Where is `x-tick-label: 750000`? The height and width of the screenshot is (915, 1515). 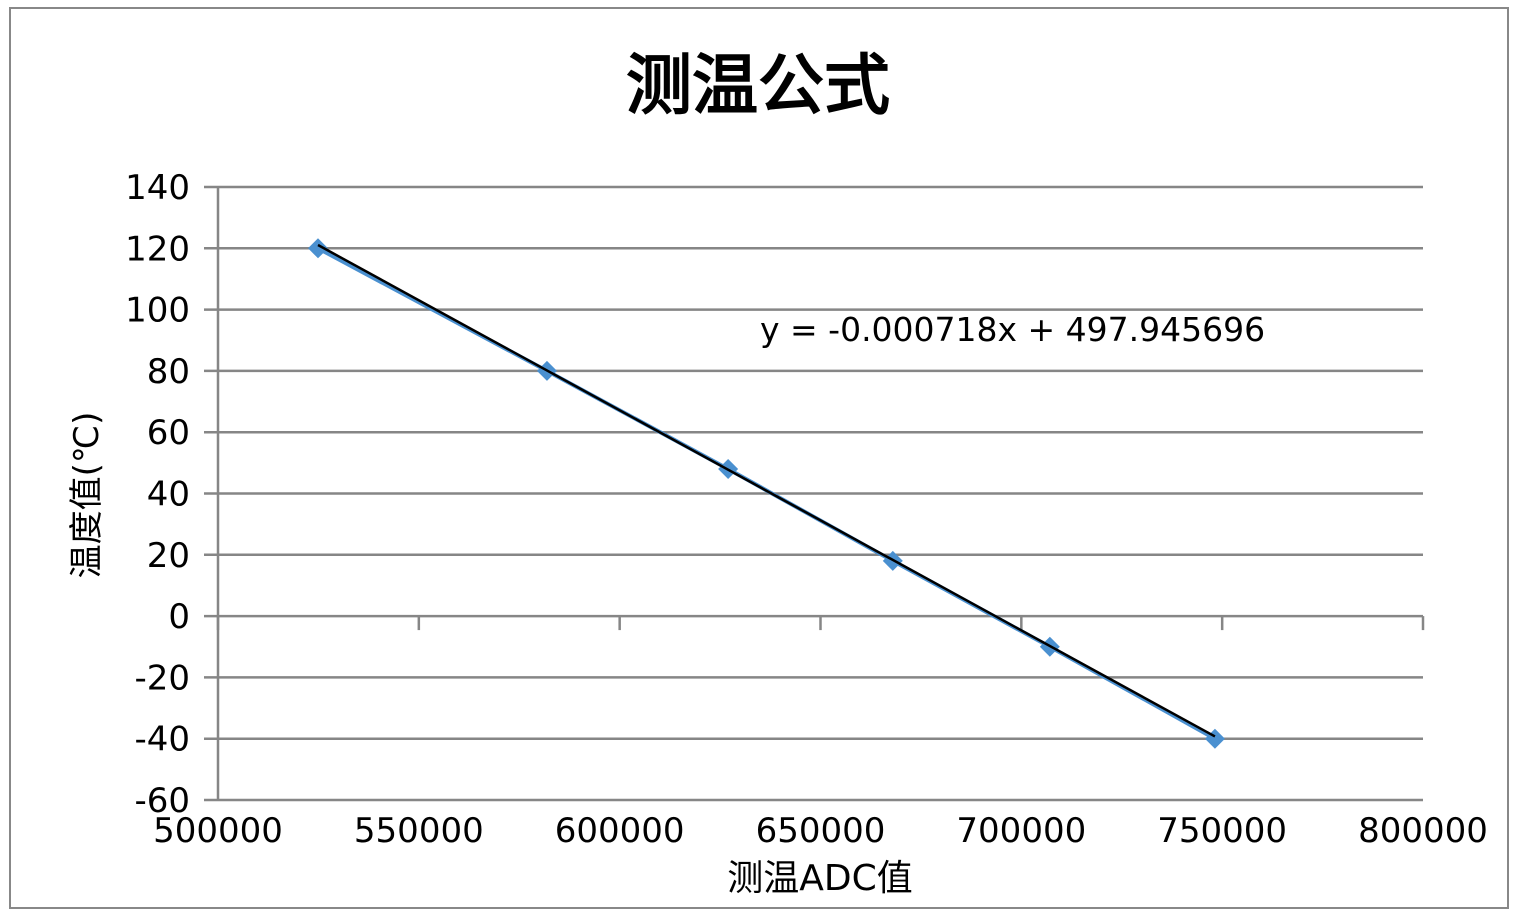
x-tick-label: 750000 is located at coordinates (1222, 831).